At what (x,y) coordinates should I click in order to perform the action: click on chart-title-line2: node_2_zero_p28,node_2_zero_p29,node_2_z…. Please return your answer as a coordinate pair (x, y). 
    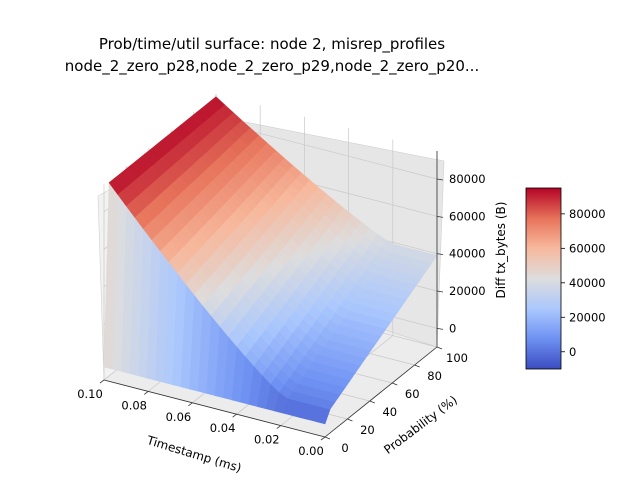
    Looking at the image, I should click on (272, 66).